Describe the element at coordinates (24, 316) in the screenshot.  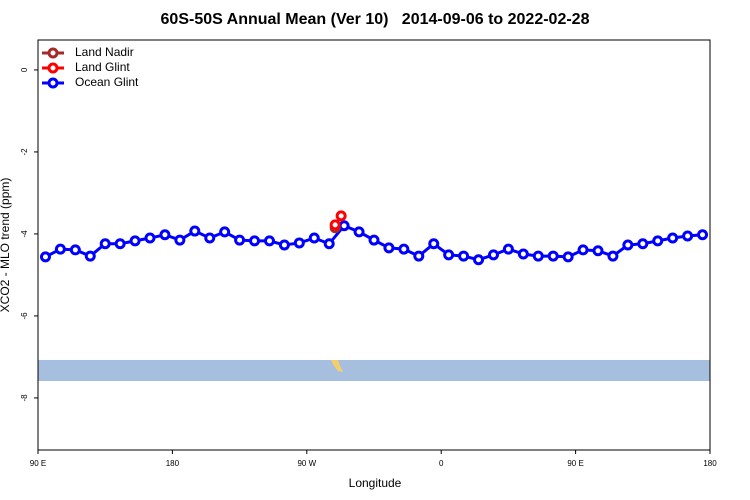
I see `y-tick-label: -6` at that location.